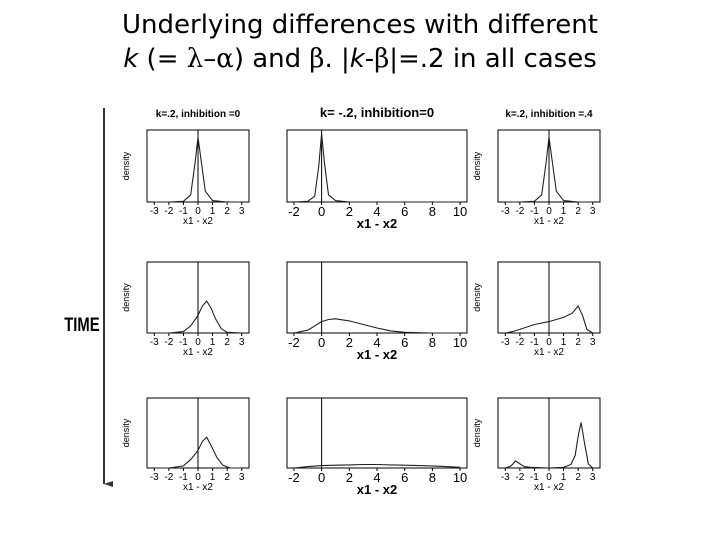  Describe the element at coordinates (81, 324) in the screenshot. I see `time-label: TIME` at that location.